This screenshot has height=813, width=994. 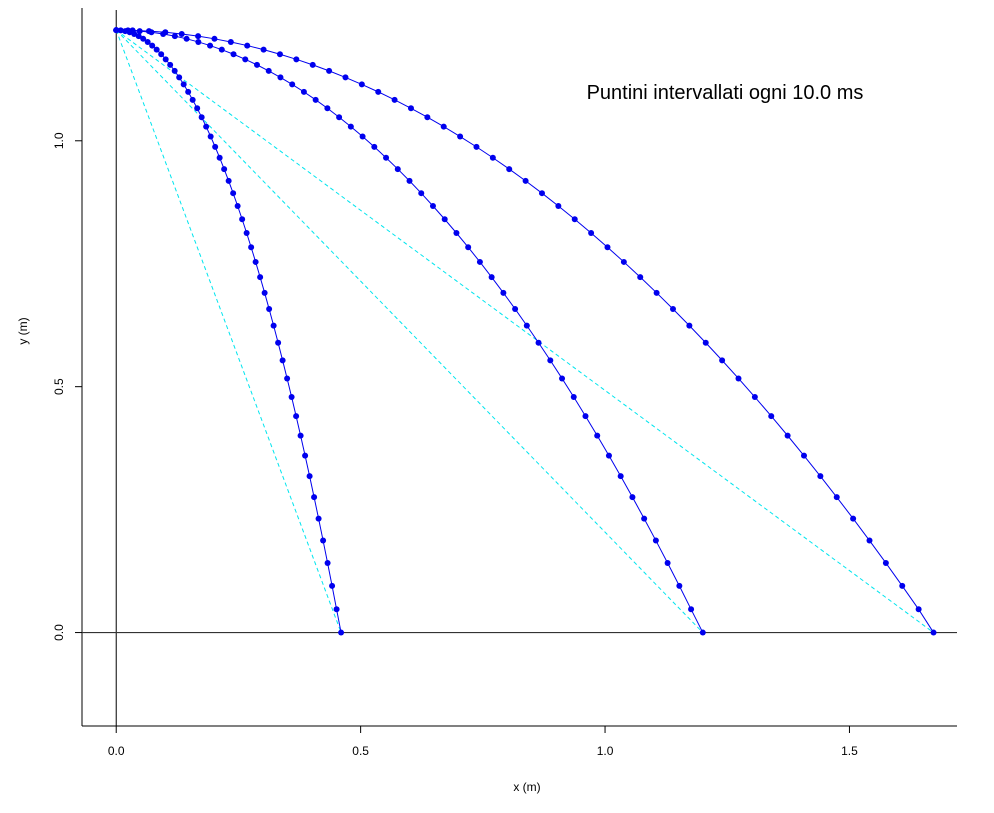 I want to click on y-tick-label: 0.5, so click(x=59, y=386).